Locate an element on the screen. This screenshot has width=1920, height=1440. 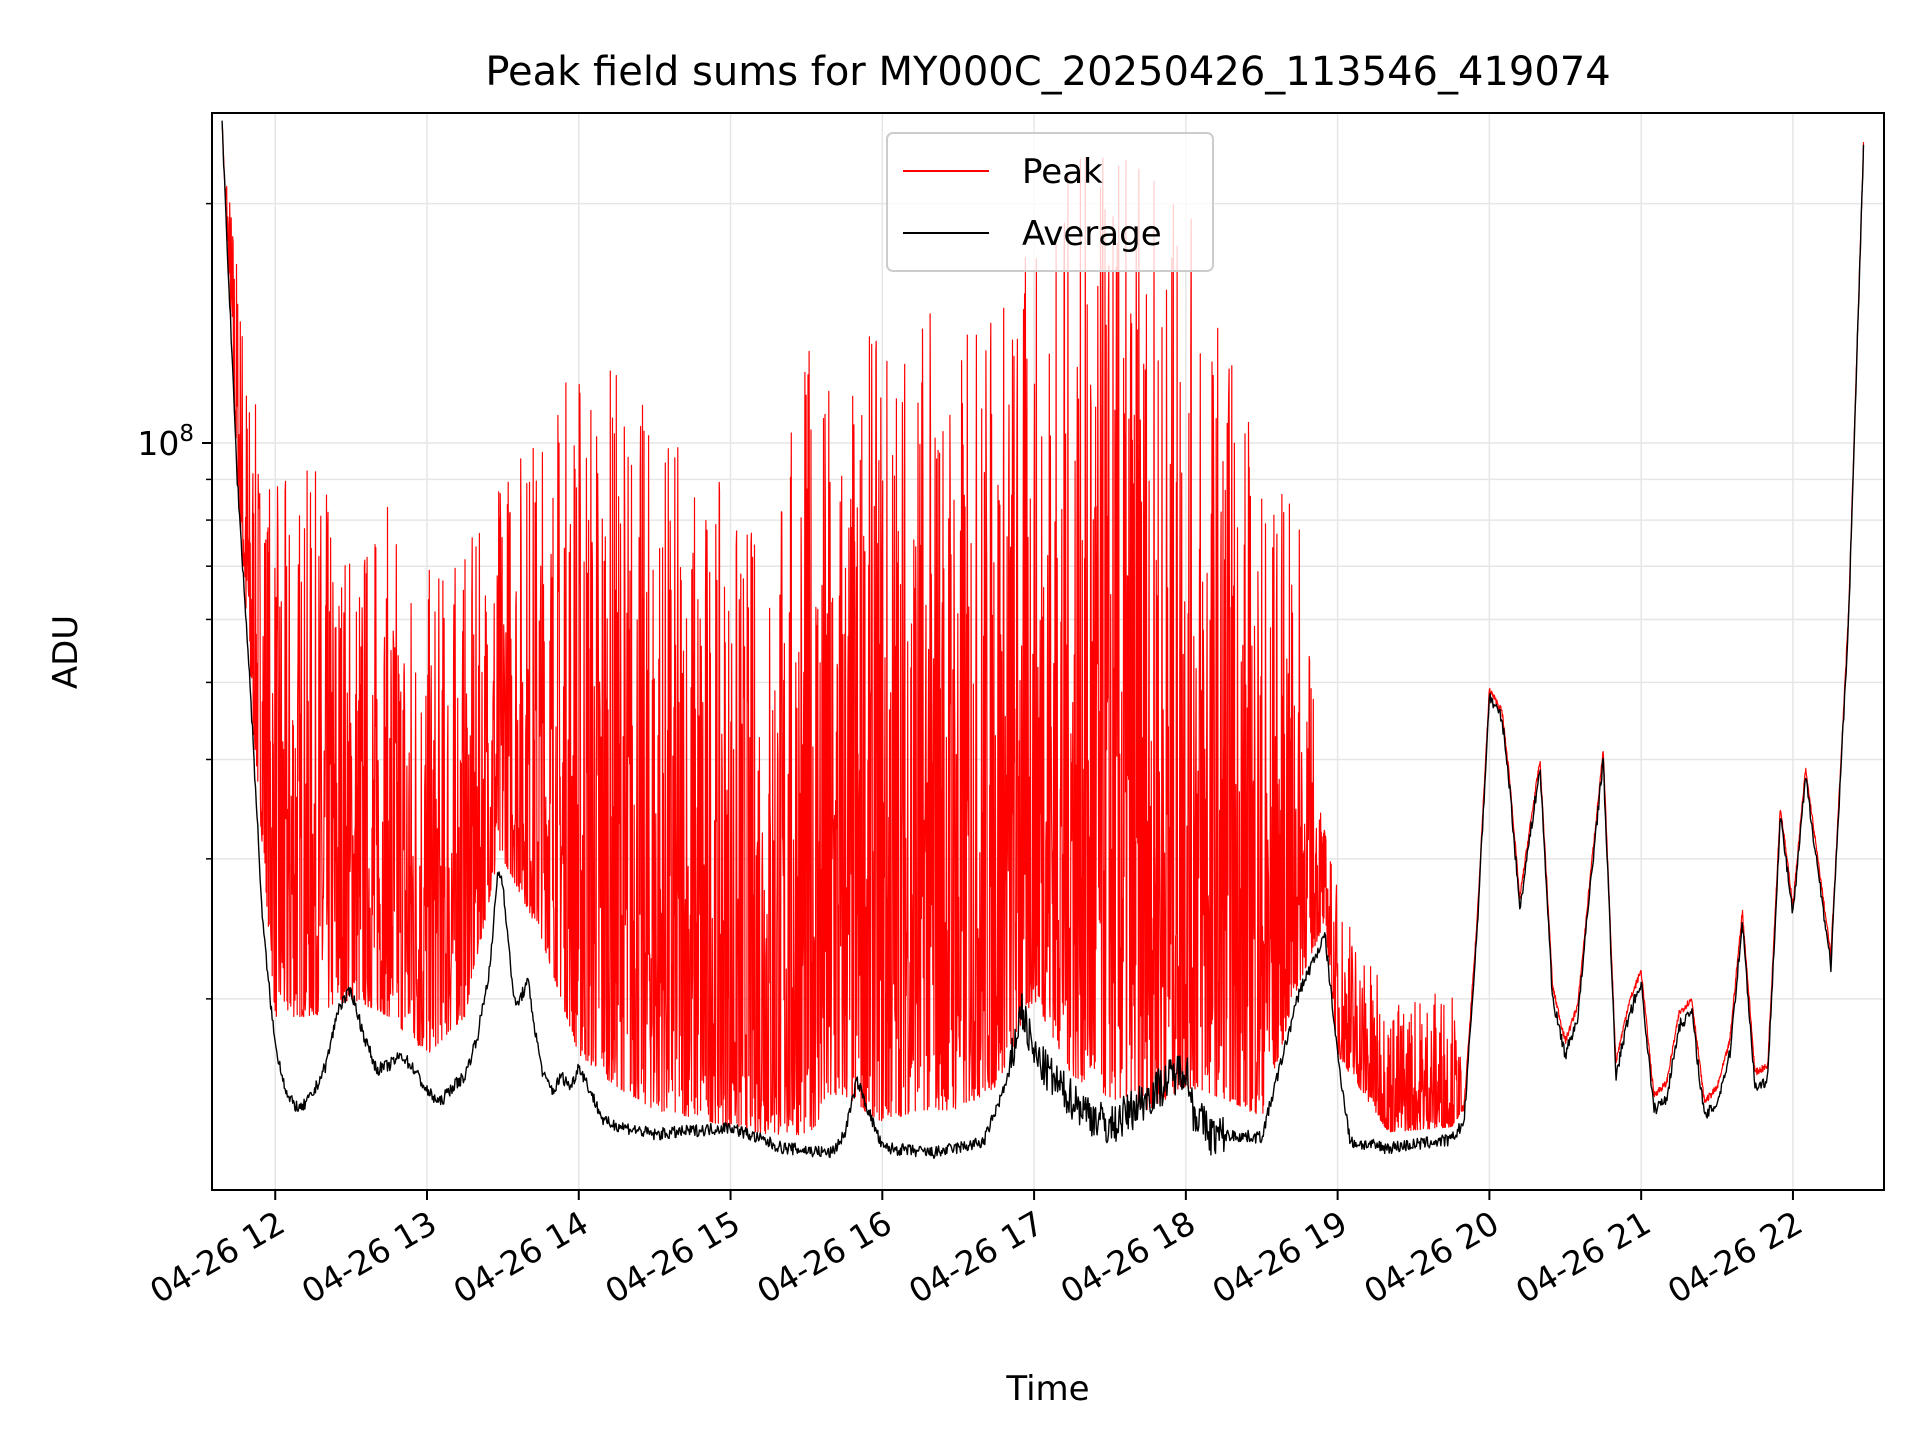
legend: Peak Average is located at coordinates (1050, 202).